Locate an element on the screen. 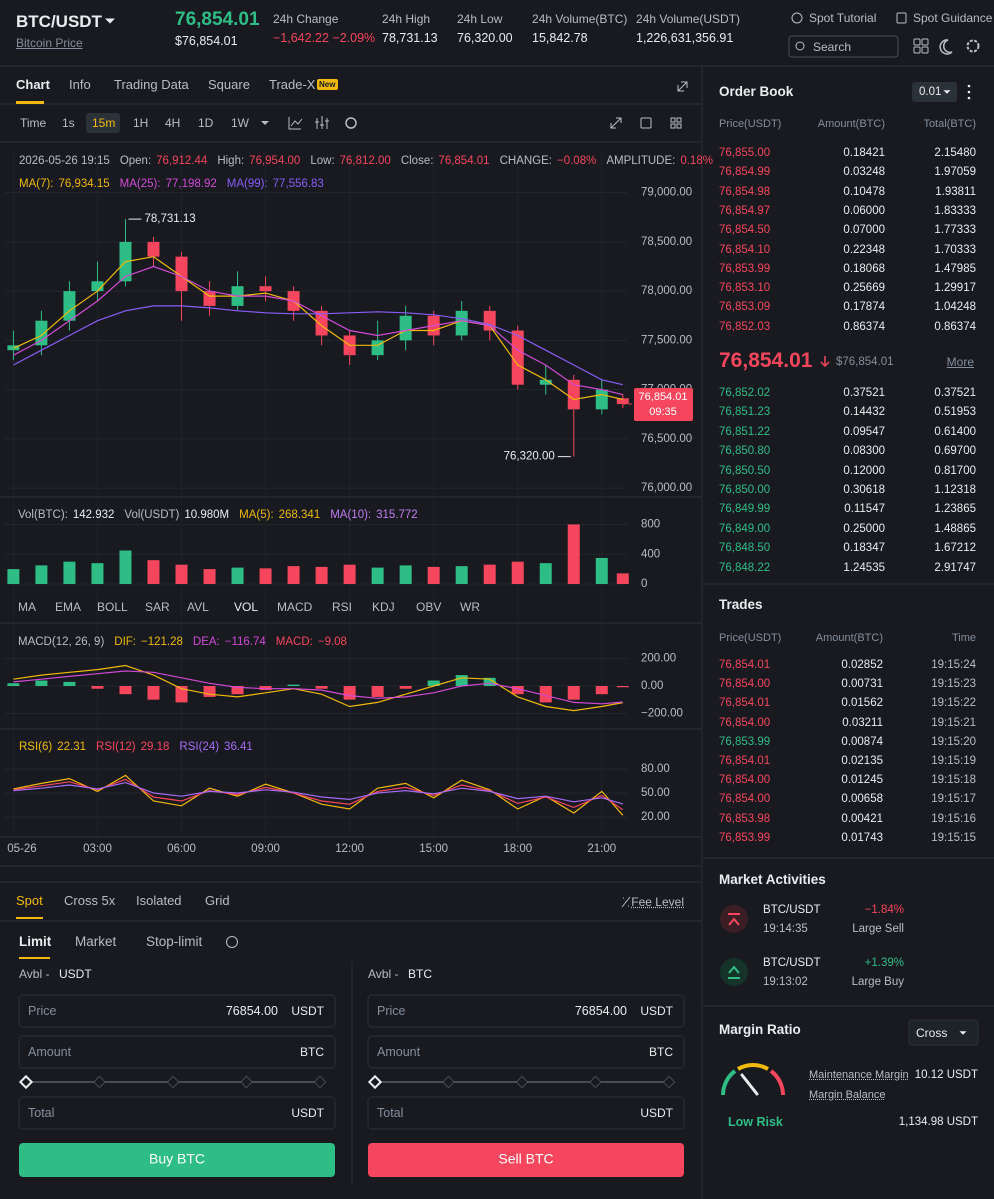  book-price: 76,848.50 is located at coordinates (745, 548).